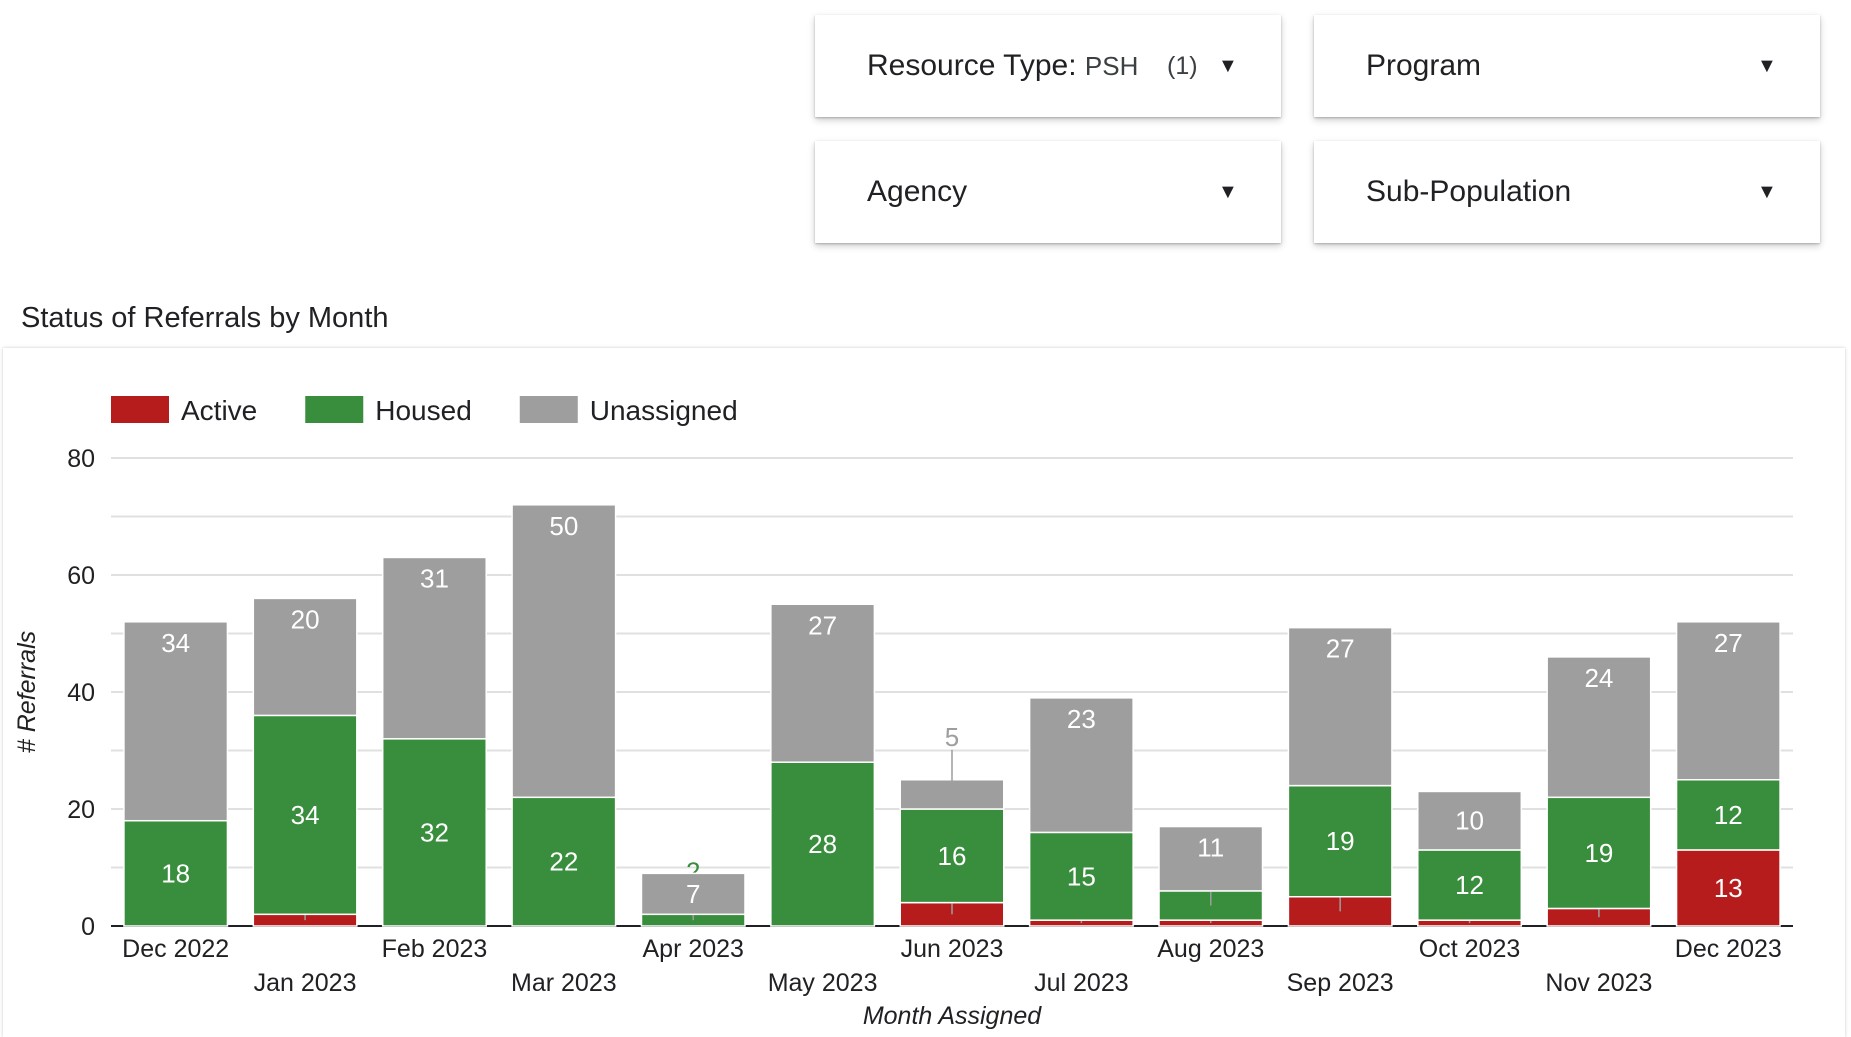  What do you see at coordinates (917, 191) in the screenshot?
I see `agency-label: Agency` at bounding box center [917, 191].